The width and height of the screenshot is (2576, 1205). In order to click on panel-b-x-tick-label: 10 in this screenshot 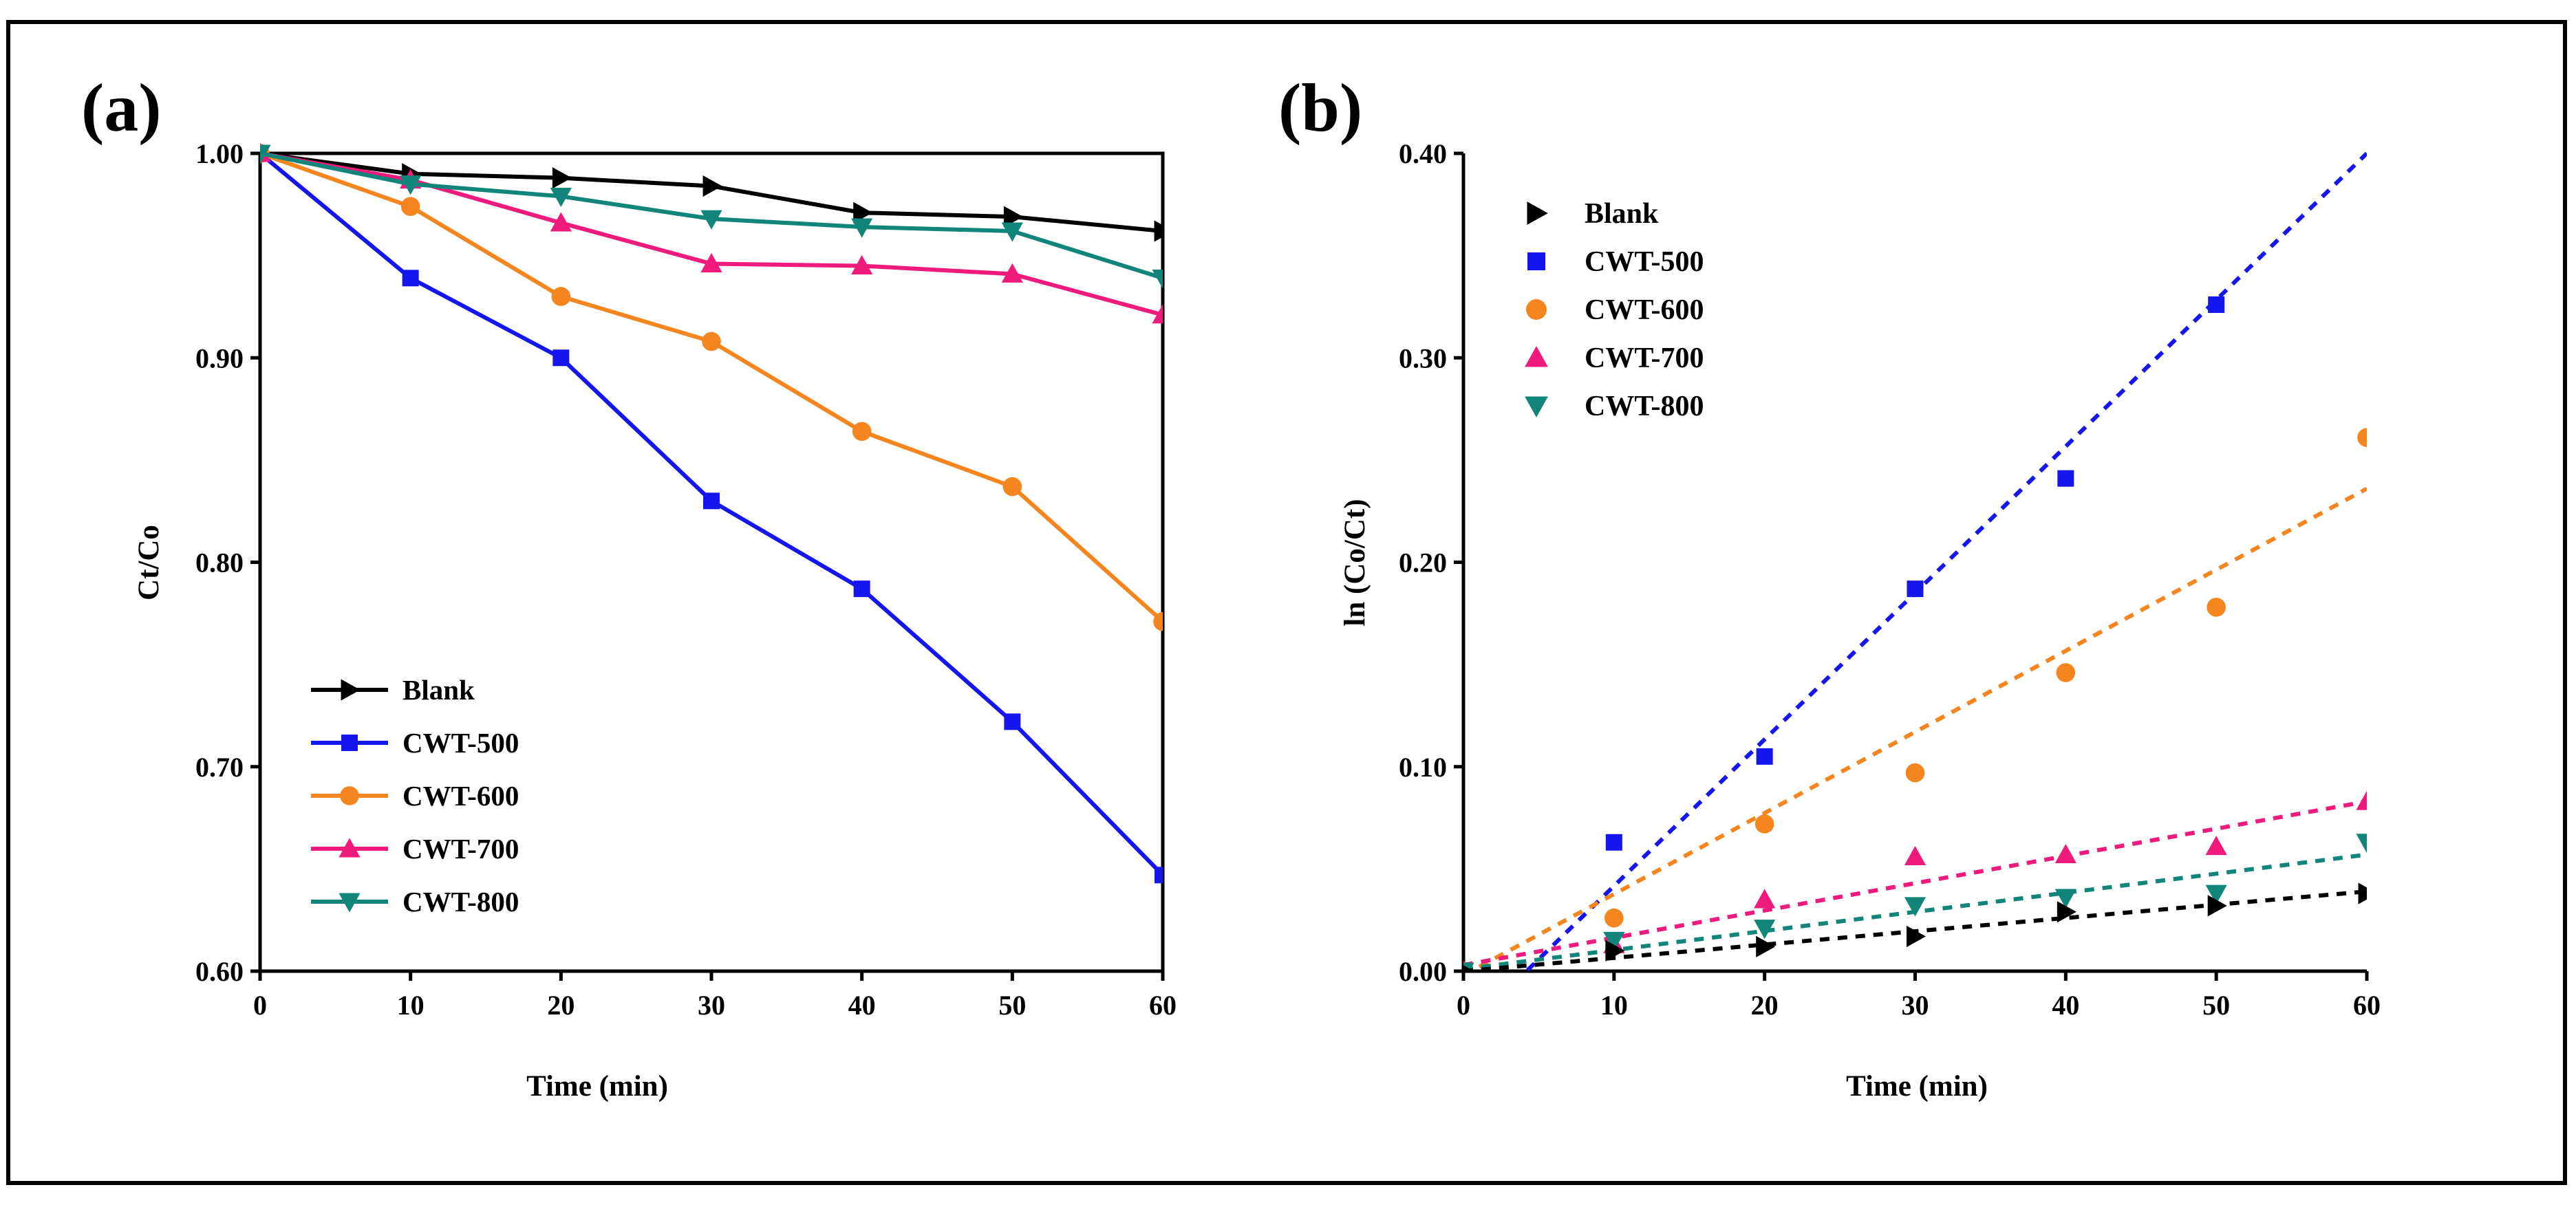, I will do `click(1614, 1005)`.